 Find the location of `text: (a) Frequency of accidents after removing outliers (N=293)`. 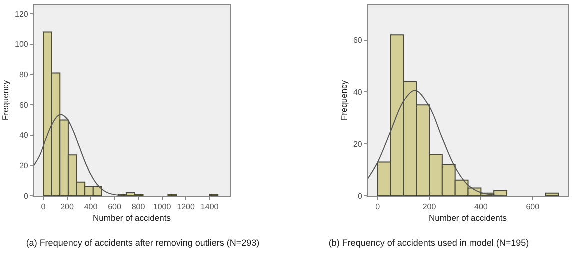

text: (a) Frequency of accidents after removing outliers (N=293) is located at coordinates (143, 243).